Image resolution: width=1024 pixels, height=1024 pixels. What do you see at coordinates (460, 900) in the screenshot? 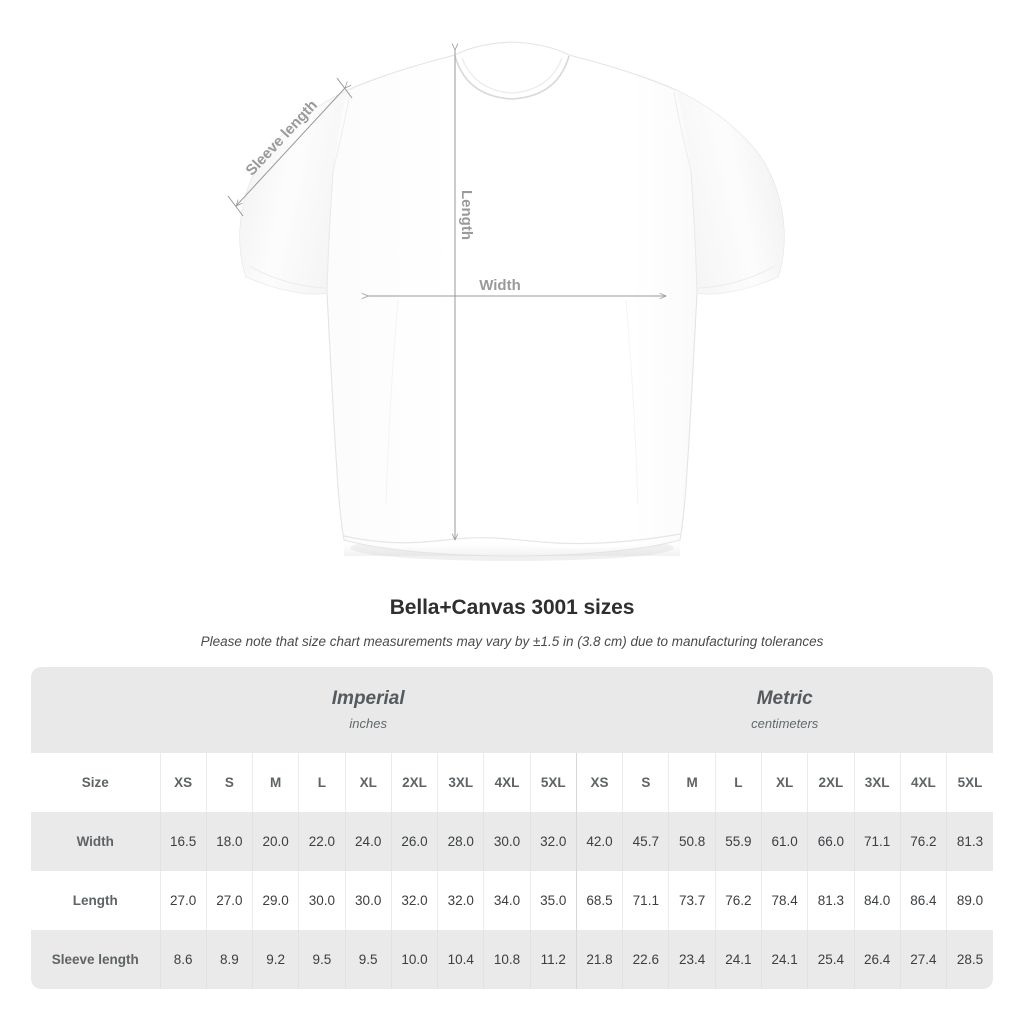
I see `cell-length-6: 32.0` at bounding box center [460, 900].